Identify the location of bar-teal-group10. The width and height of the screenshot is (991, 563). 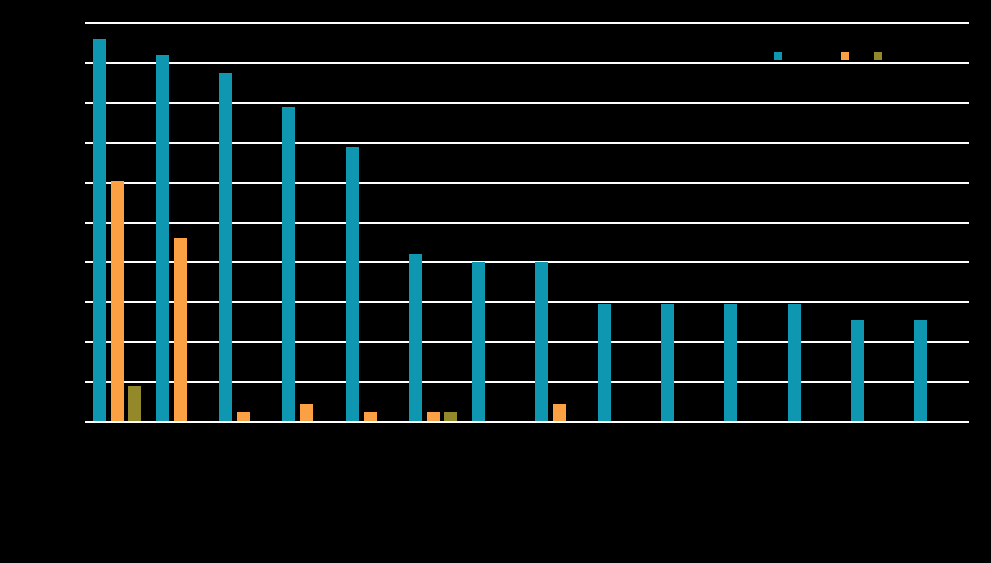
(667, 363).